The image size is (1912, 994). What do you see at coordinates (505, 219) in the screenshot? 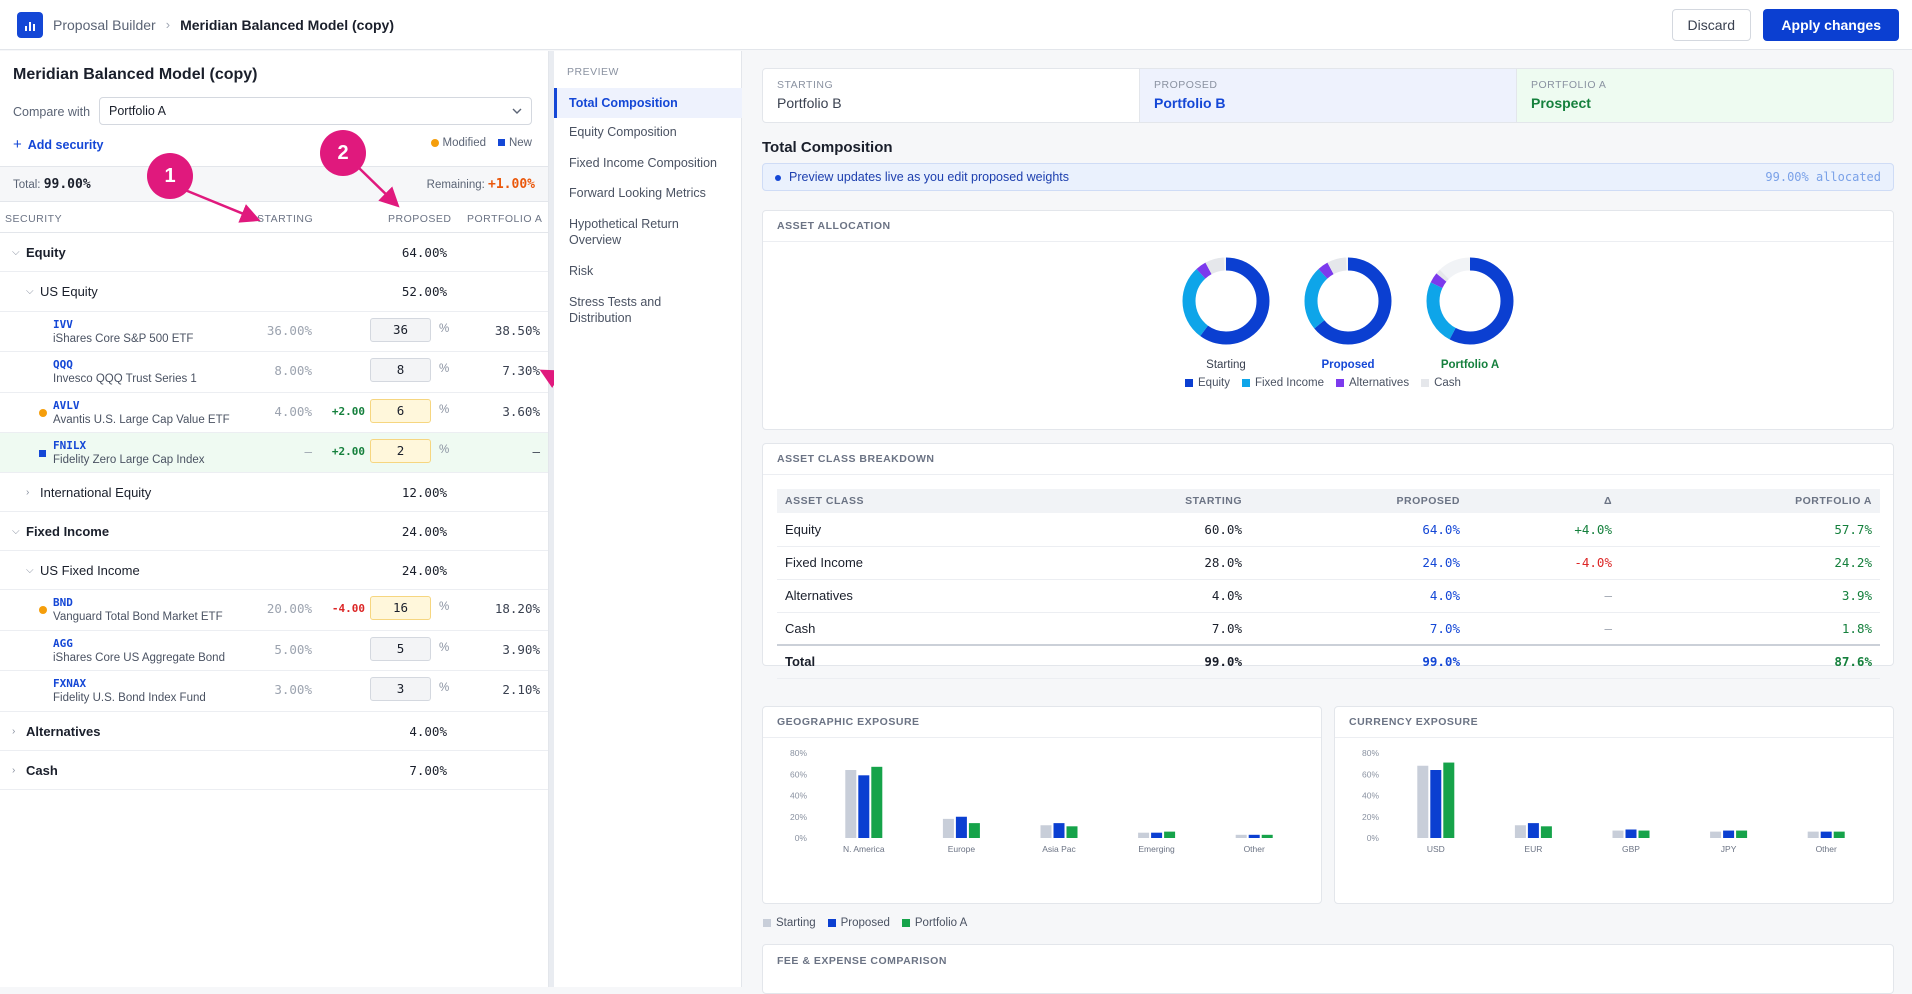
I see `col-portfolio-a: PORTFOLIO A` at bounding box center [505, 219].